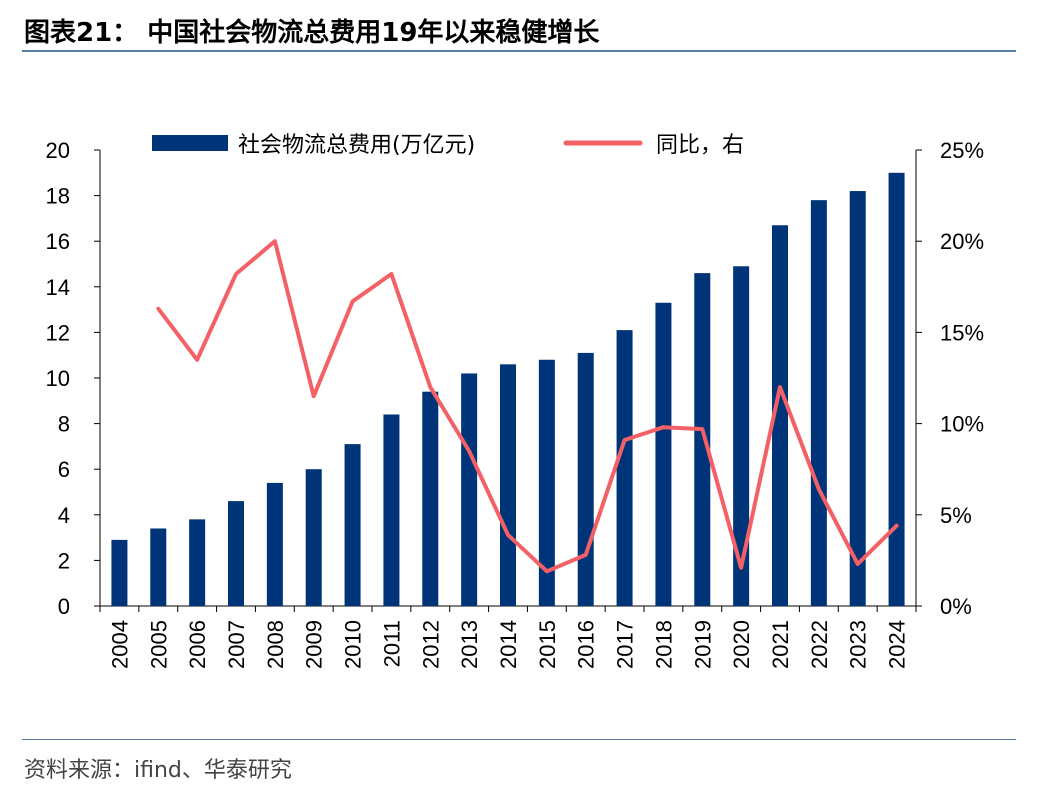  What do you see at coordinates (896, 389) in the screenshot?
I see `bar-2024` at bounding box center [896, 389].